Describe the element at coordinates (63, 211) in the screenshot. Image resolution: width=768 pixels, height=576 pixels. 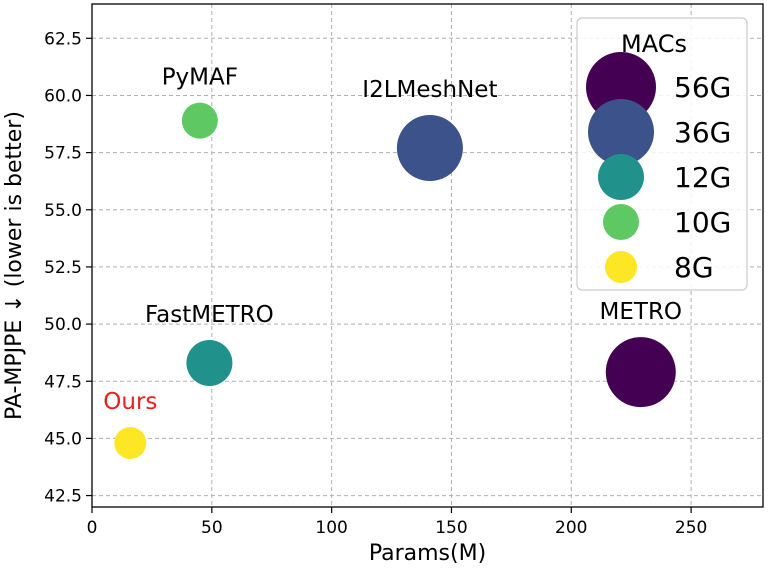
I see `y-tick-label: 55.0` at that location.